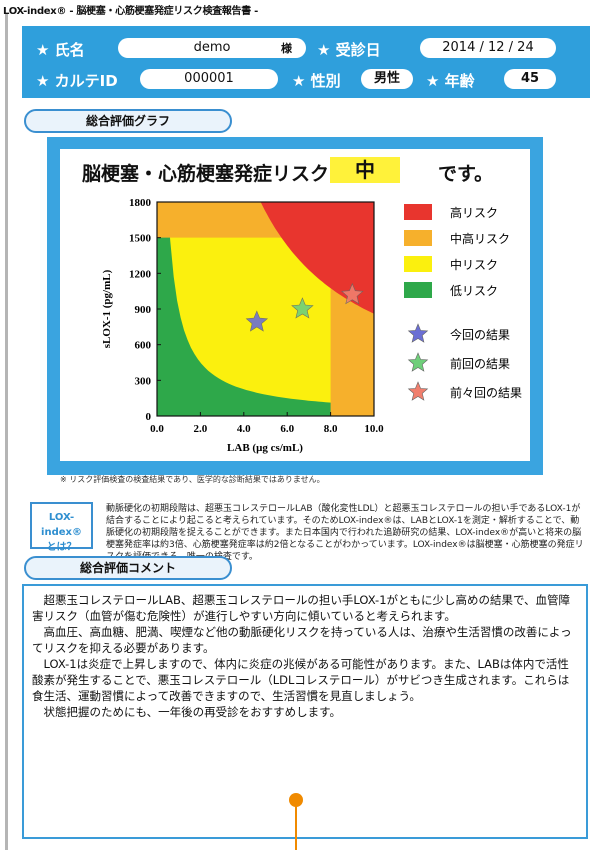  What do you see at coordinates (331, 429) in the screenshot?
I see `x-tick-label: 8.0` at bounding box center [331, 429].